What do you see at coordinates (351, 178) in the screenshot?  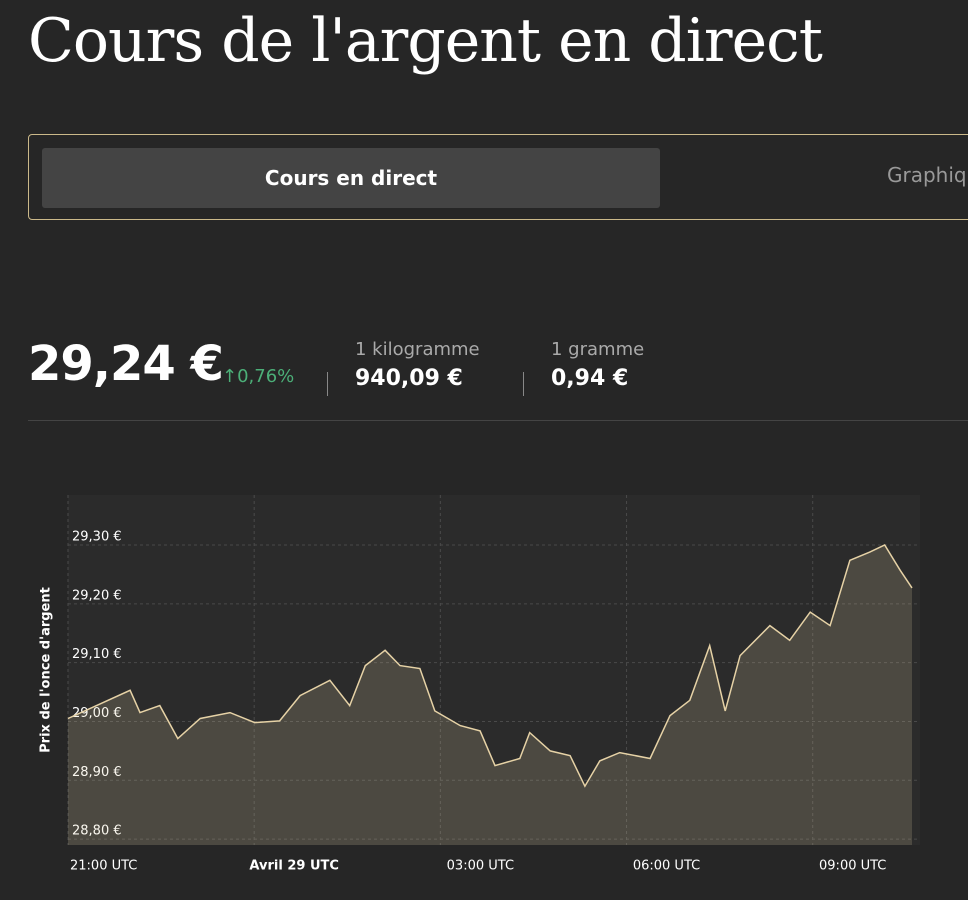 I see `tab-active: Cours en direct` at bounding box center [351, 178].